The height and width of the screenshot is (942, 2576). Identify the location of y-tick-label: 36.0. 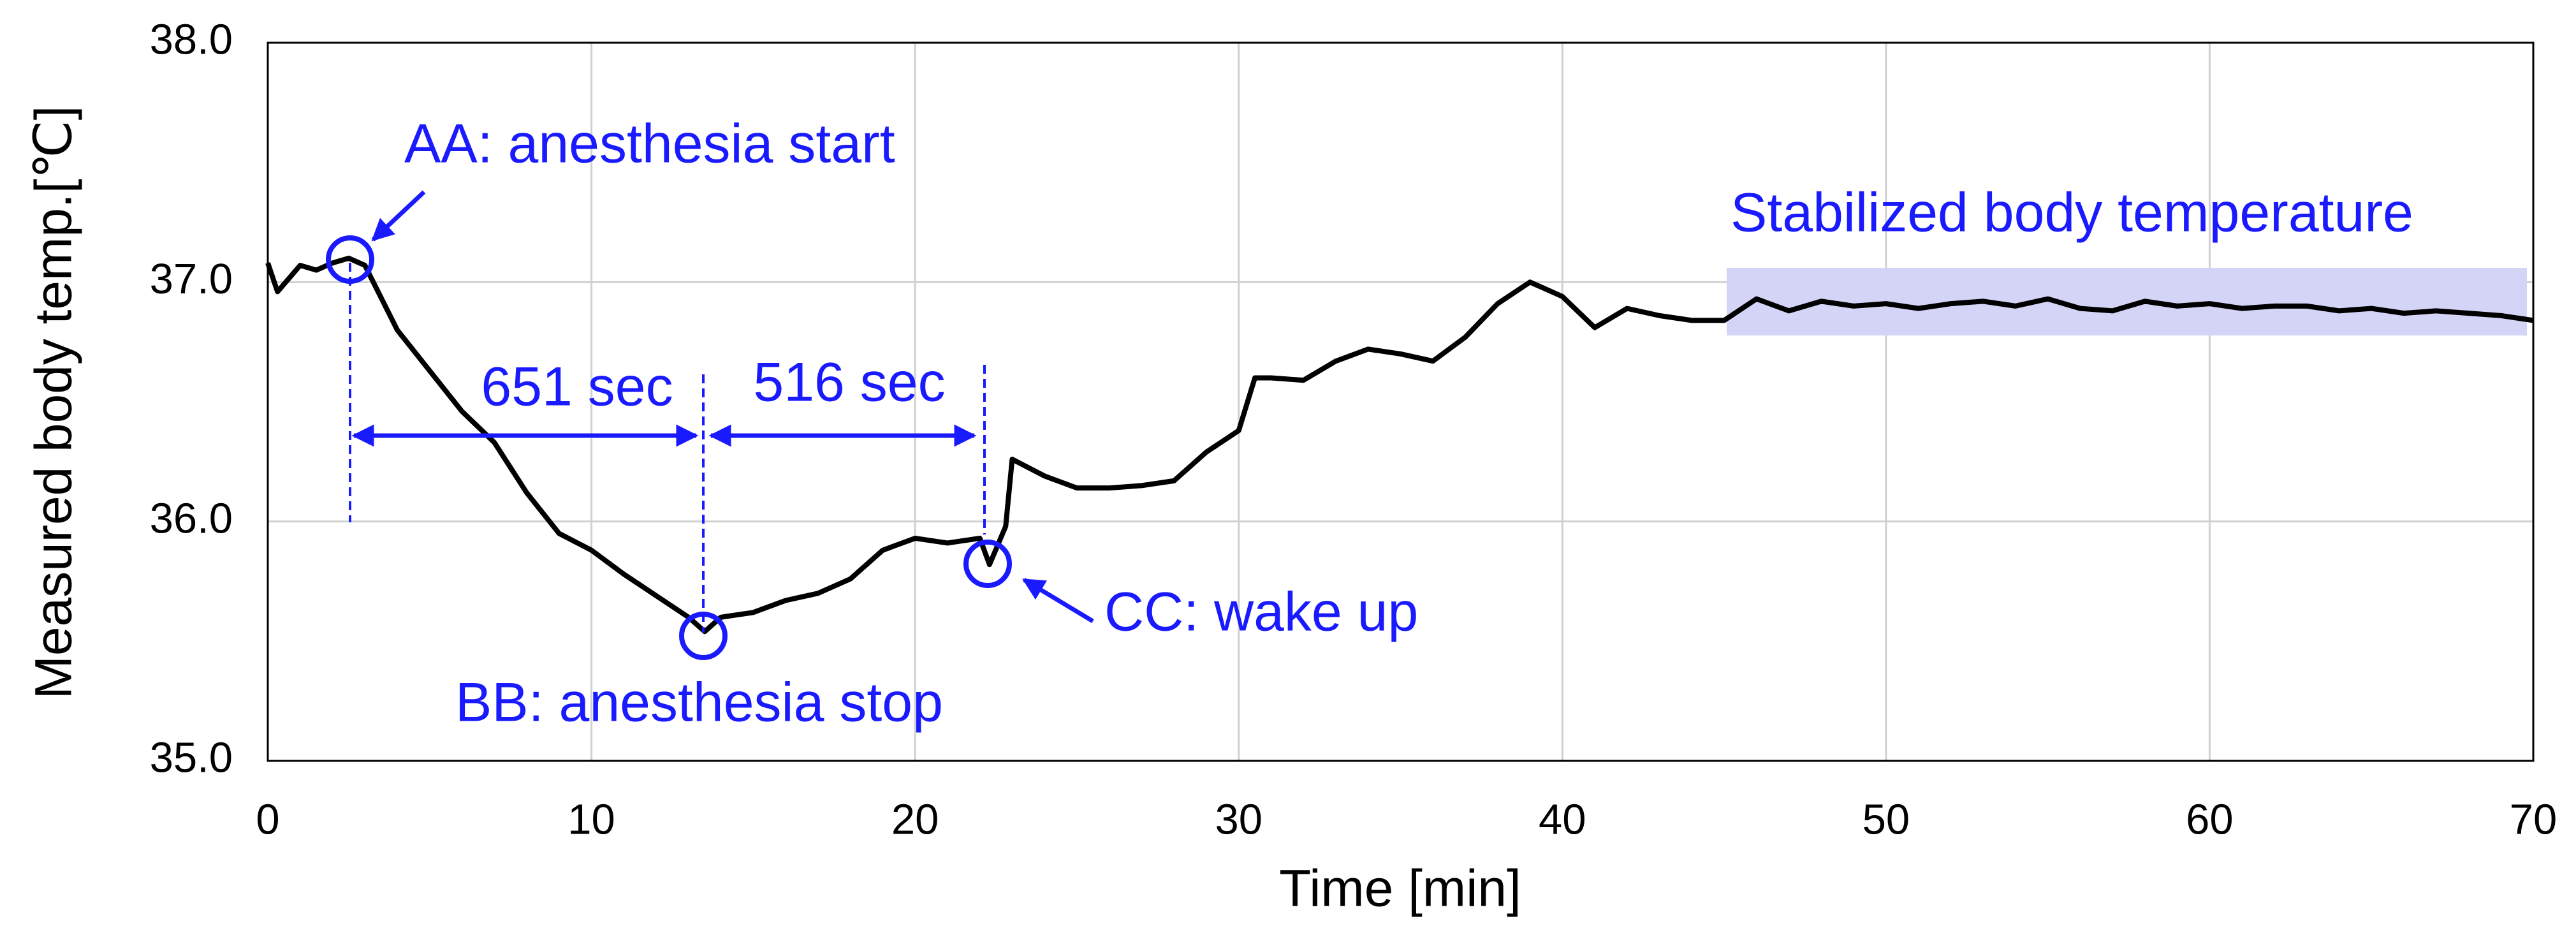
(191, 518).